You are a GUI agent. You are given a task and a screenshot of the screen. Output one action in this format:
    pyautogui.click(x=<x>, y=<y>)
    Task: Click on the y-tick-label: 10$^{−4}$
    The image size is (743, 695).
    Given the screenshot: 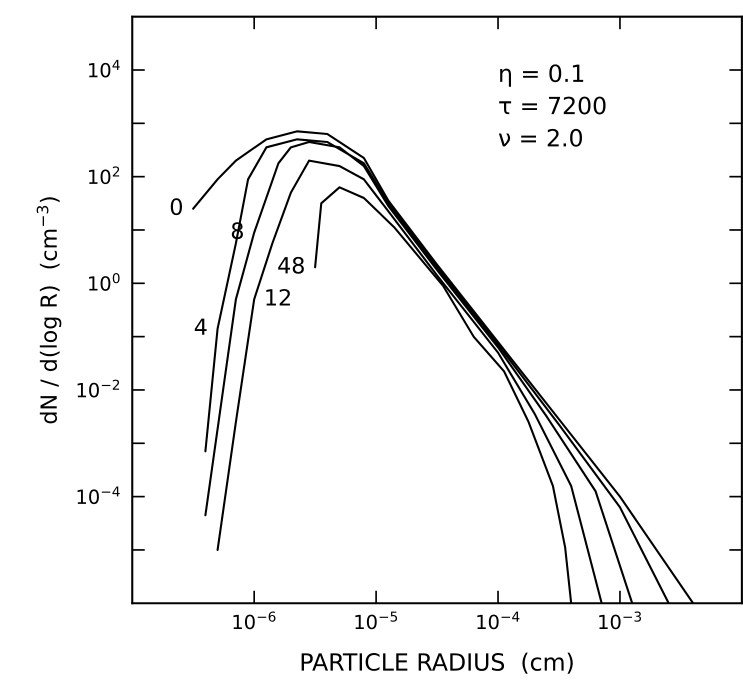 What is the action you would take?
    pyautogui.click(x=99, y=495)
    